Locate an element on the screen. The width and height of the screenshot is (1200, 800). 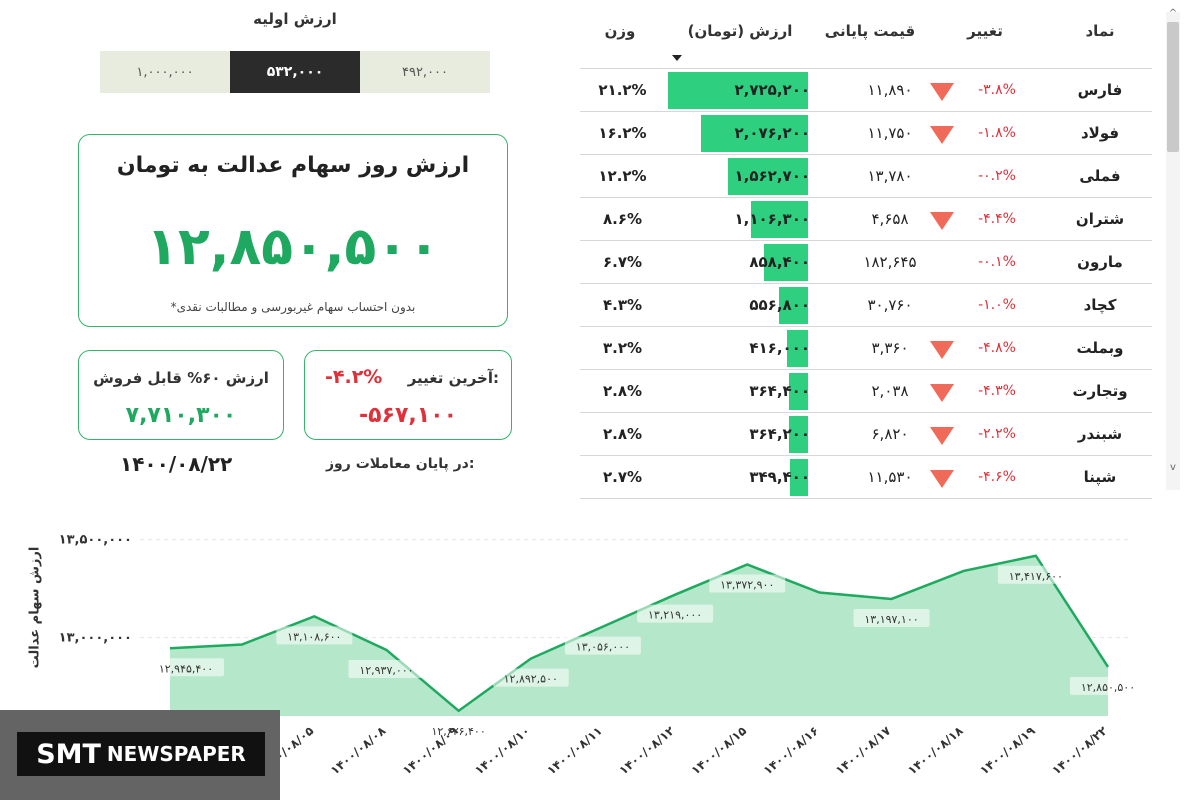
row-price: ۱۱,۸۹۰ is located at coordinates (890, 90).